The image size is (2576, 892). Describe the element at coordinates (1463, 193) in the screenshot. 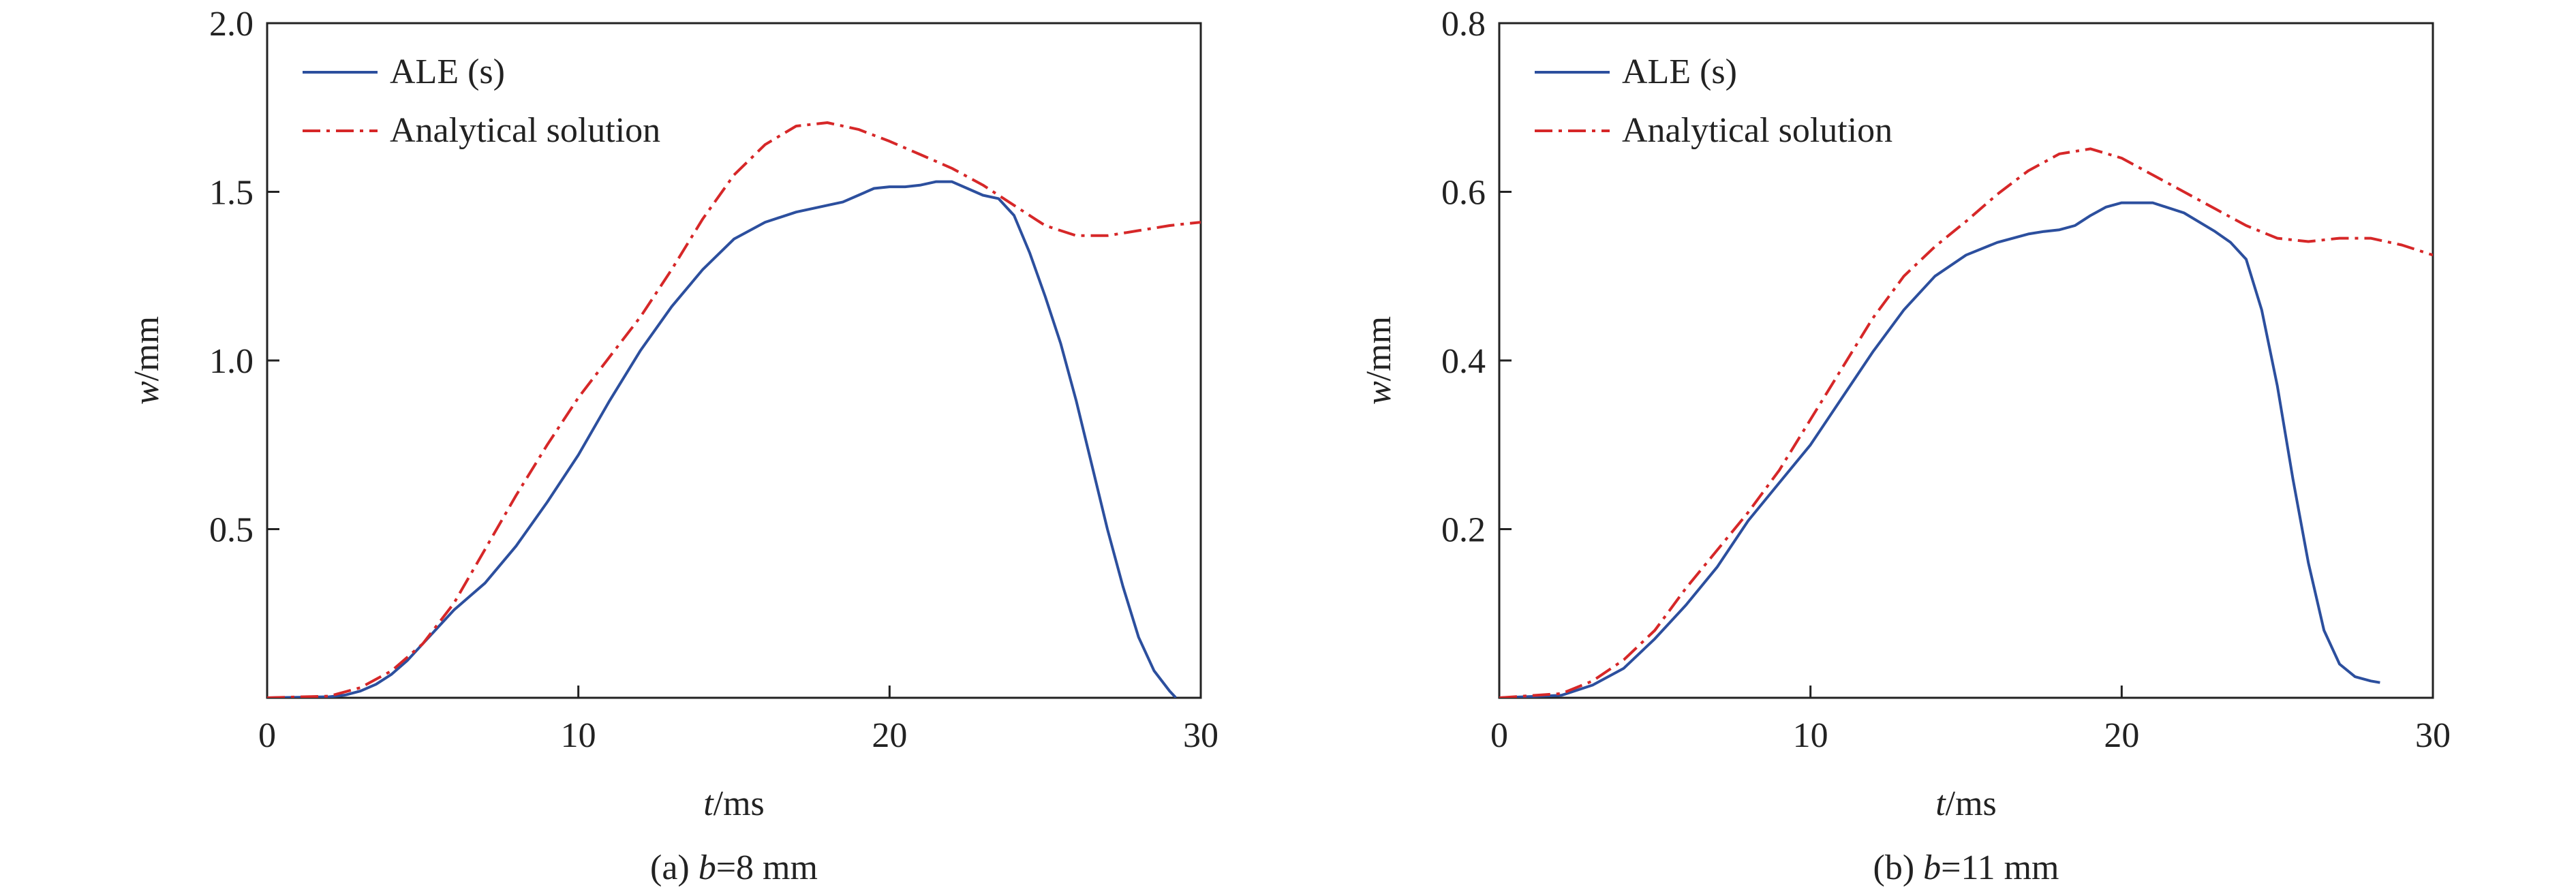

I see `y-tick-label: 0.6` at that location.